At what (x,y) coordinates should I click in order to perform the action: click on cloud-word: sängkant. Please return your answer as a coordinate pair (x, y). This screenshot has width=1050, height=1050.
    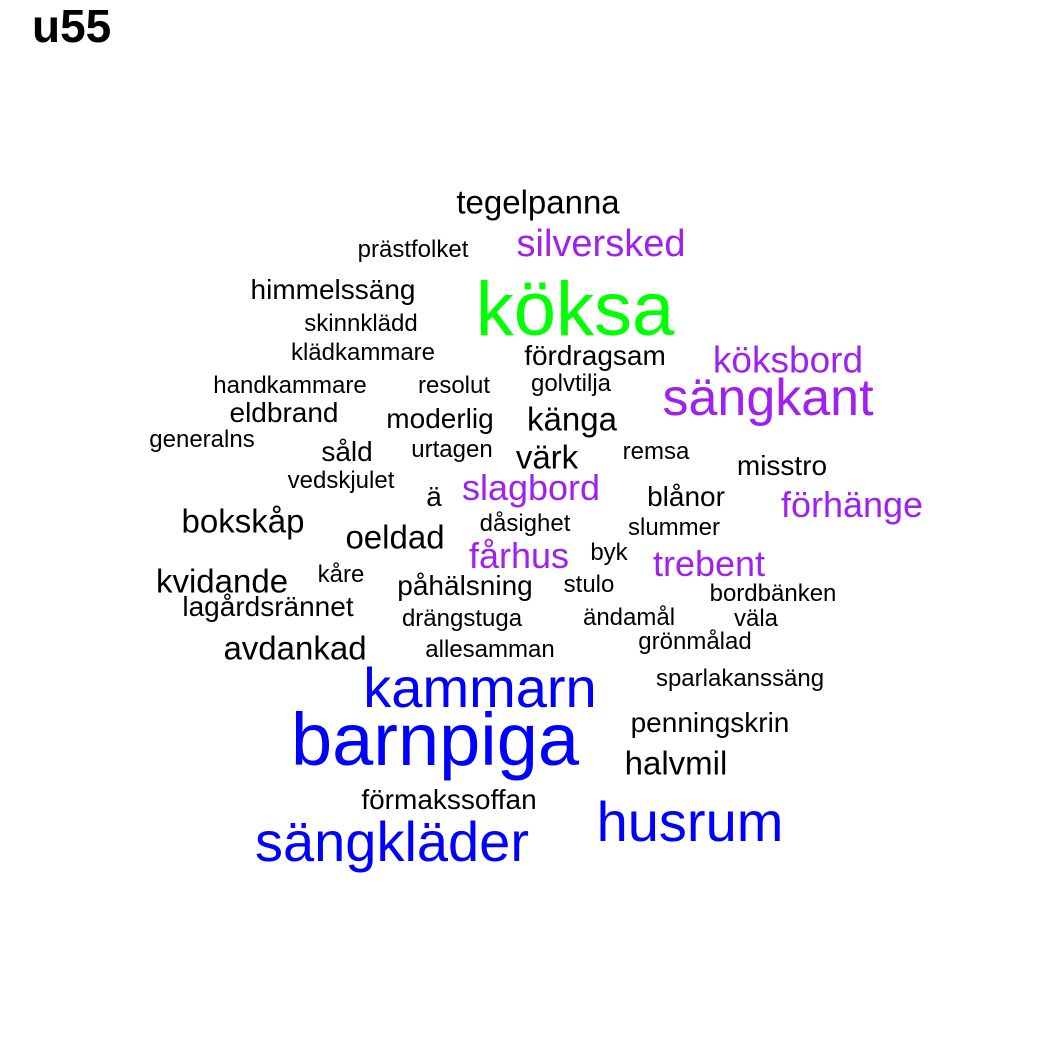
    Looking at the image, I should click on (768, 398).